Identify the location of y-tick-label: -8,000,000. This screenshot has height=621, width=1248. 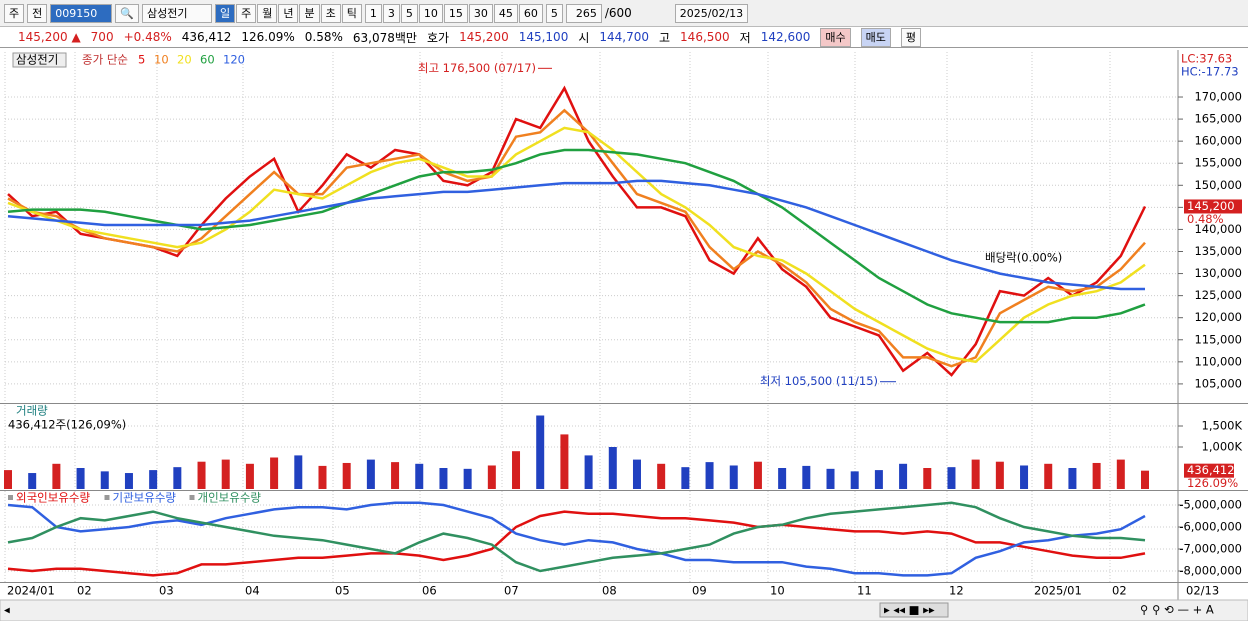
(1210, 570).